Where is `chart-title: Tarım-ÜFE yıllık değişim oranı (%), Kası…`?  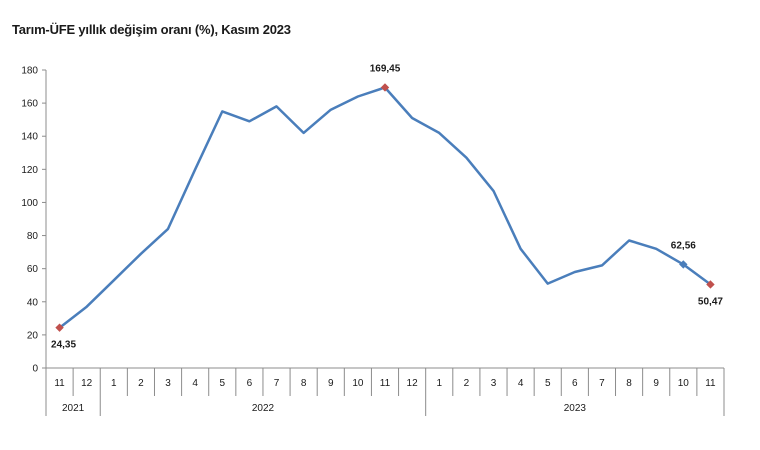
chart-title: Tarım-ÜFE yıllık değişim oranı (%), Kası… is located at coordinates (151, 29).